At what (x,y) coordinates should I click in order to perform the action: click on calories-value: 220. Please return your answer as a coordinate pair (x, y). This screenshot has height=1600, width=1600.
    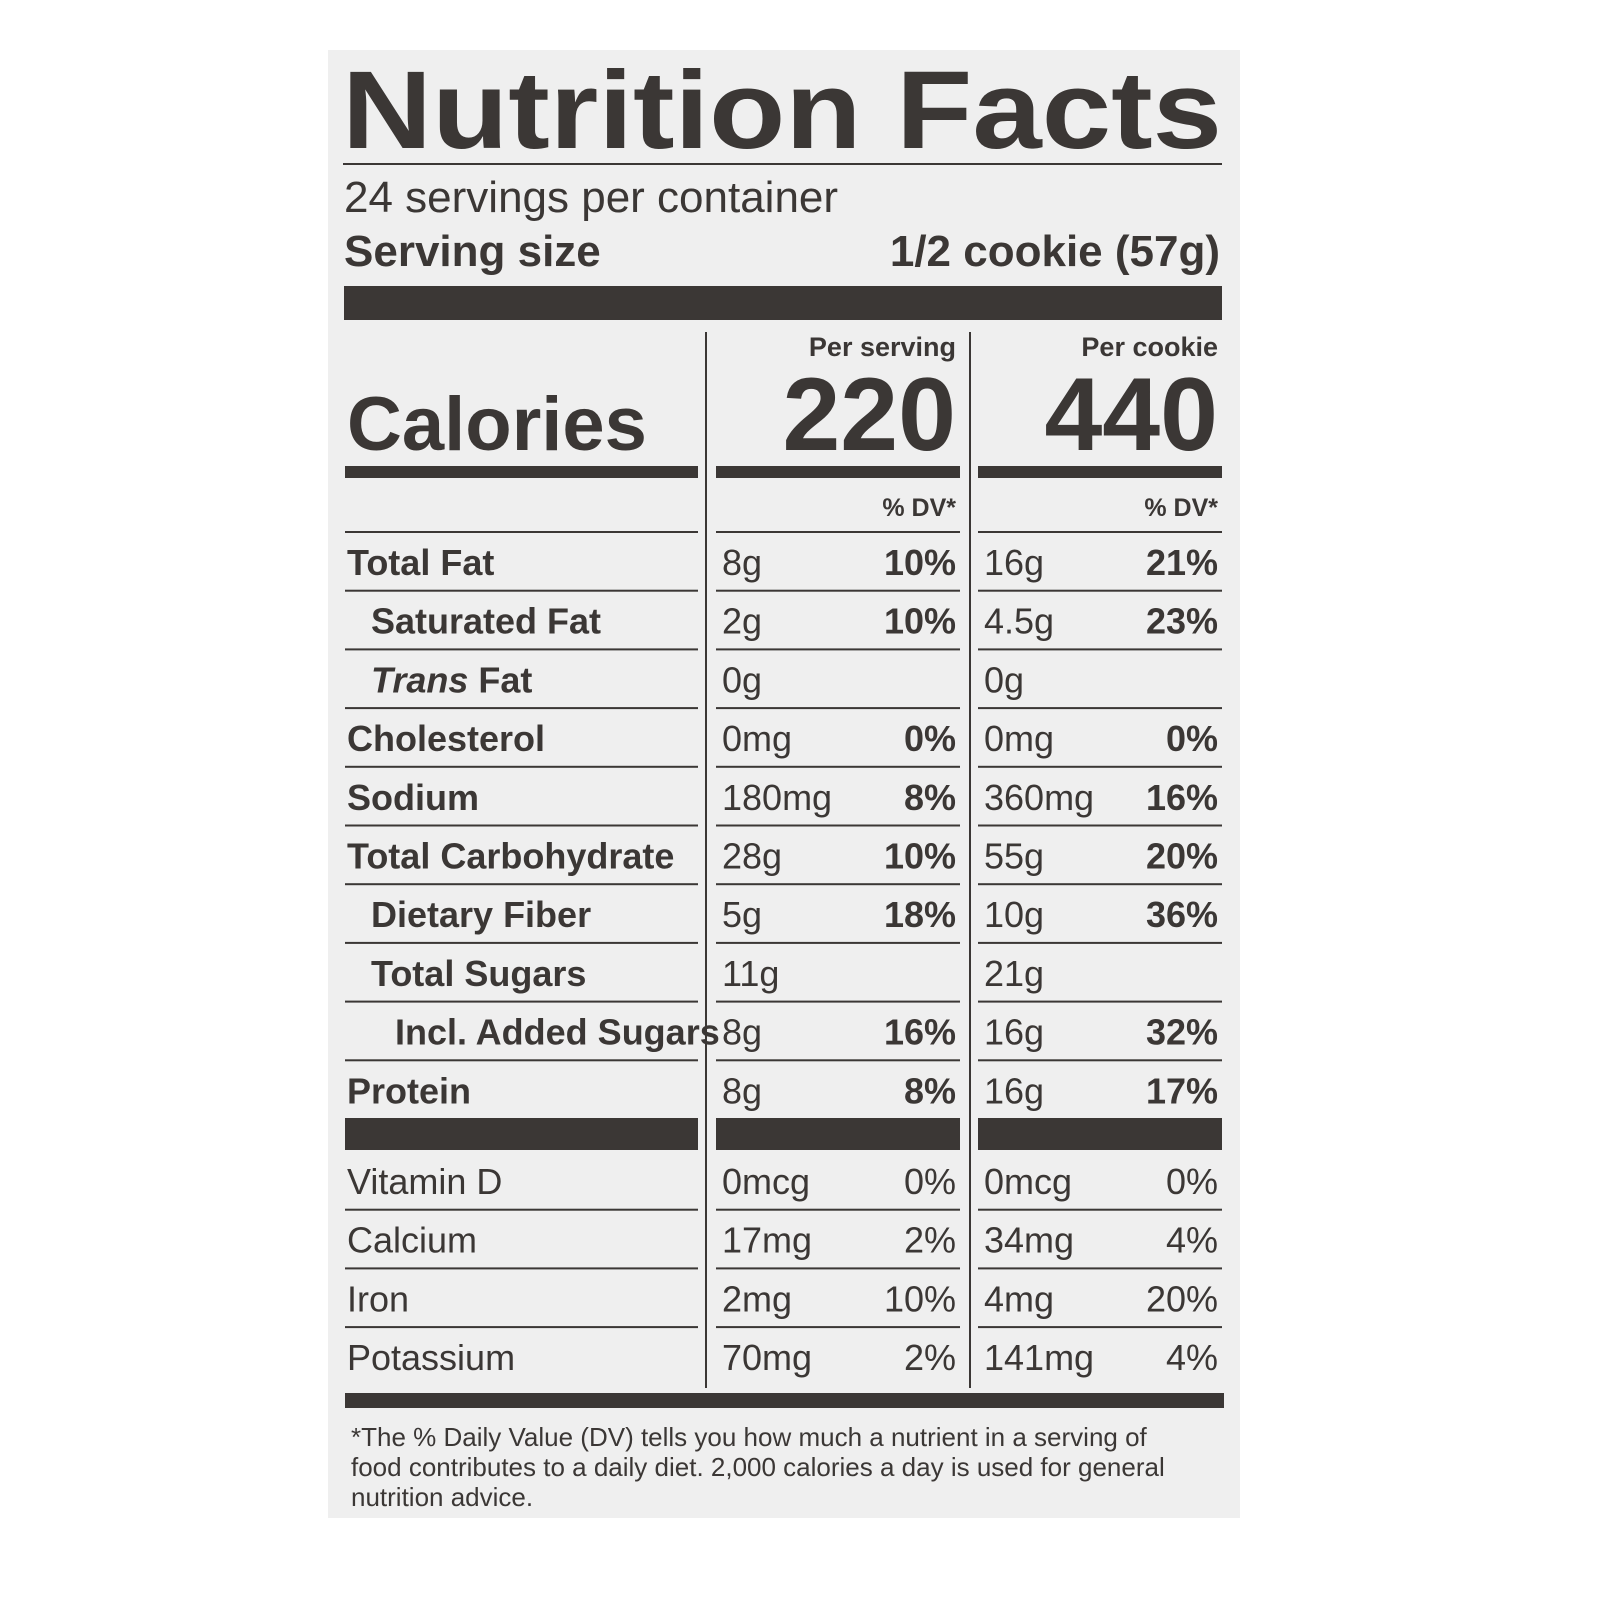
    Looking at the image, I should click on (869, 415).